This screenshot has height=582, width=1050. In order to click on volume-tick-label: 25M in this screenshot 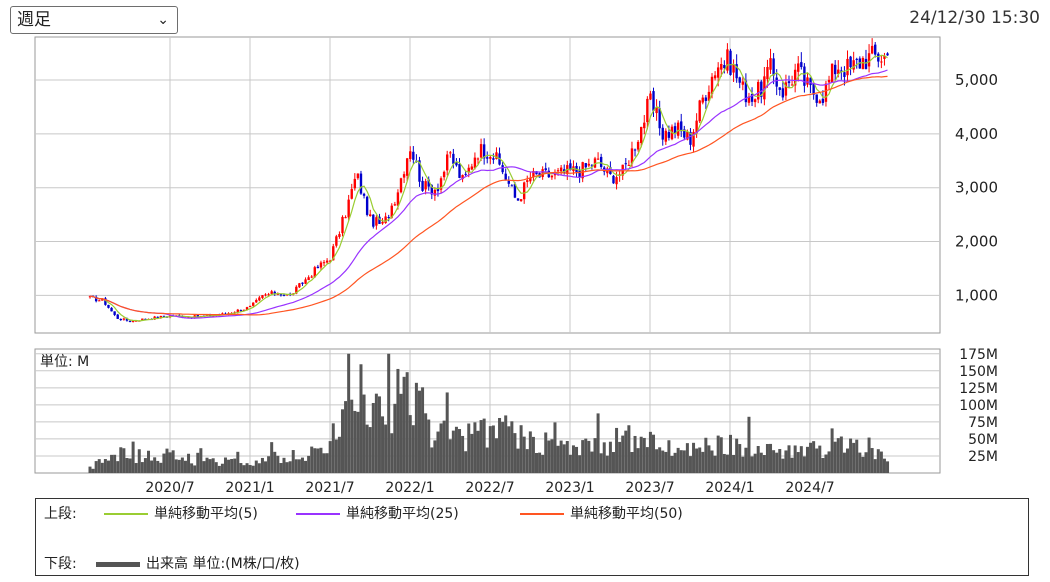, I will do `click(983, 457)`.